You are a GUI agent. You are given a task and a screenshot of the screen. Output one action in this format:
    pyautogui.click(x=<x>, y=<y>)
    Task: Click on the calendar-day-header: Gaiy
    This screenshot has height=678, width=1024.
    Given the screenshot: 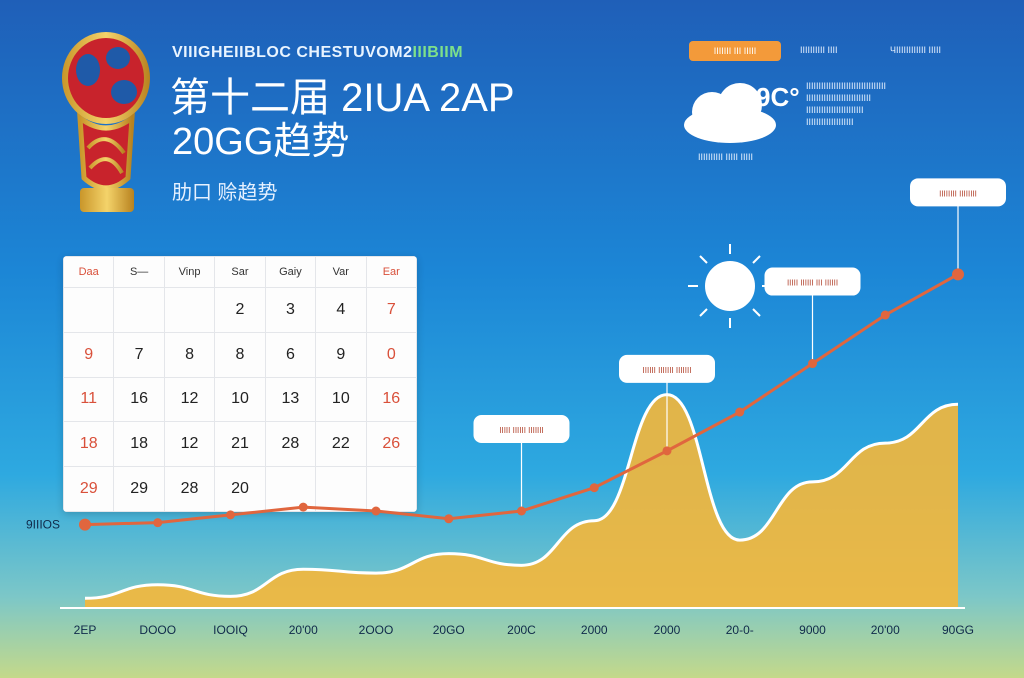 What is the action you would take?
    pyautogui.click(x=290, y=272)
    